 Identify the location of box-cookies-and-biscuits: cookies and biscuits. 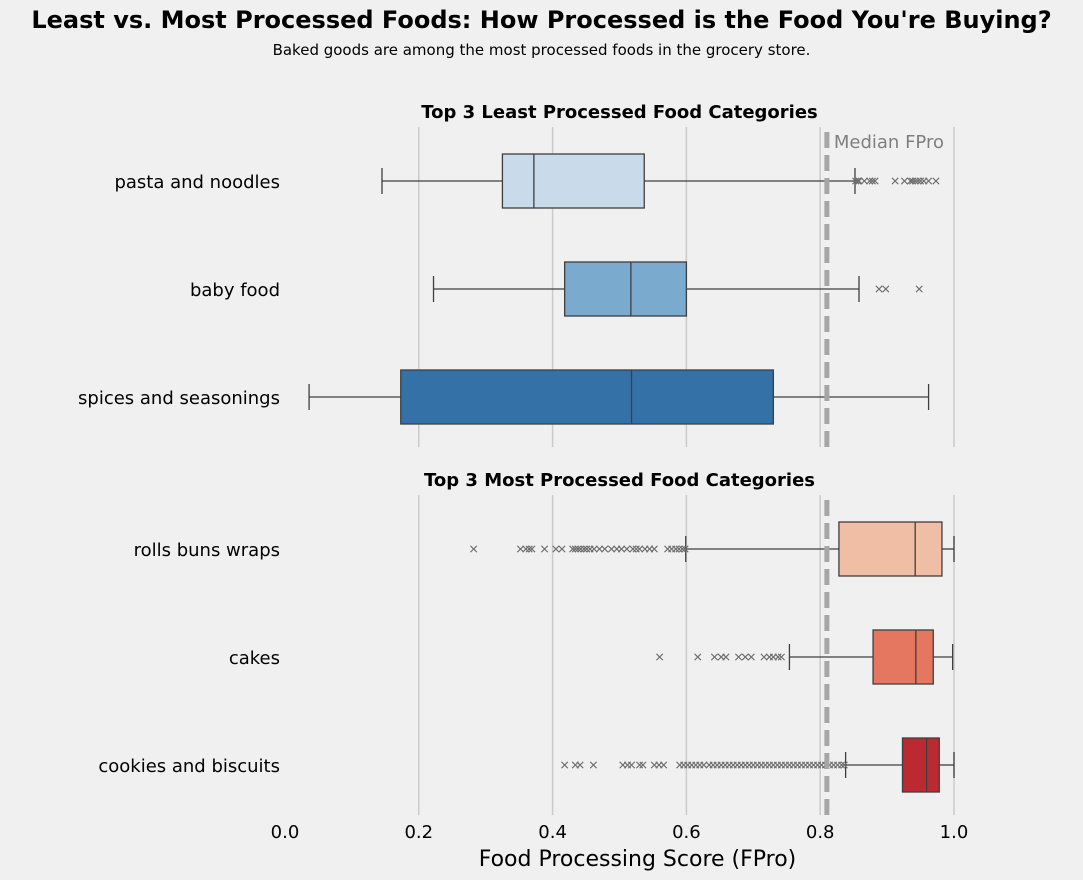
(526, 765).